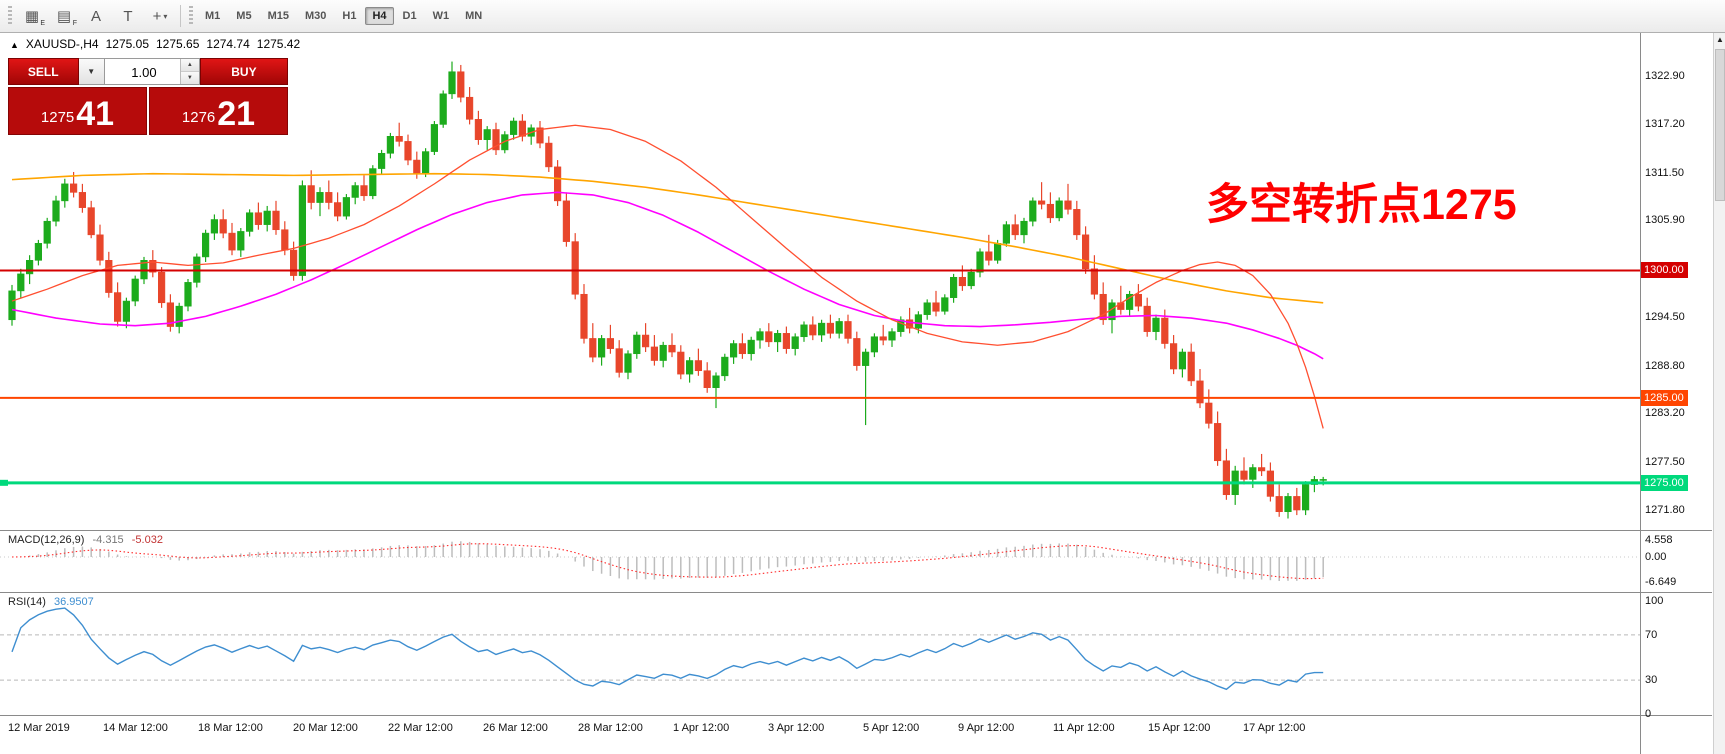 This screenshot has width=1725, height=754. What do you see at coordinates (1274, 728) in the screenshot?
I see `time-axis-label: 17 Apr 12:00` at bounding box center [1274, 728].